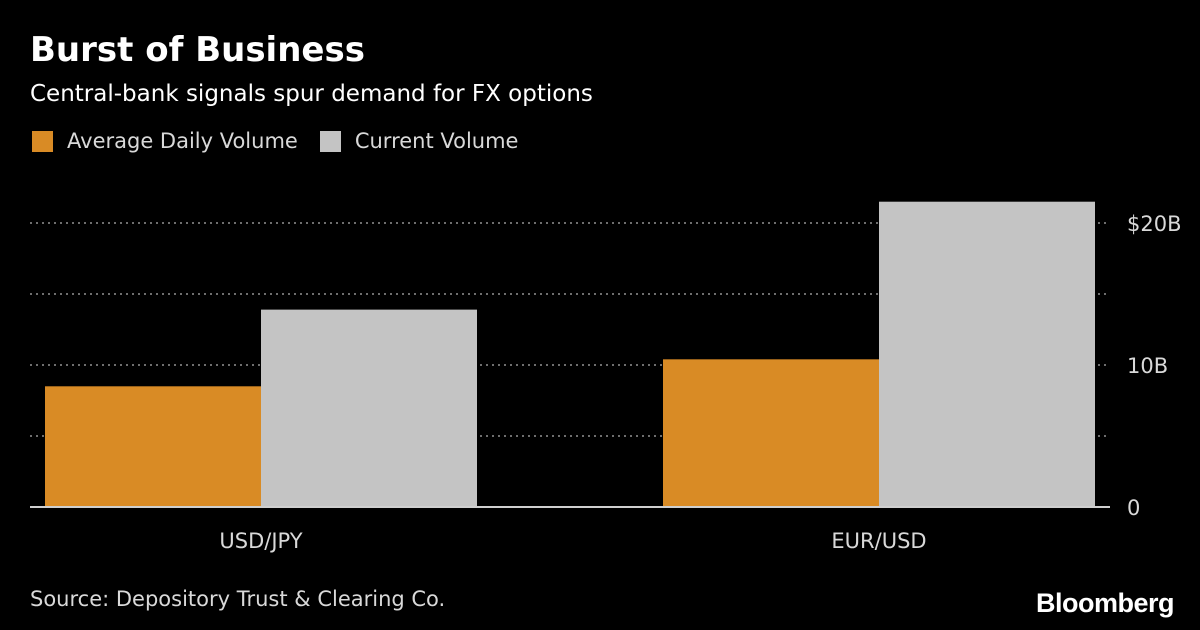 The height and width of the screenshot is (630, 1200). Describe the element at coordinates (182, 141) in the screenshot. I see `legend-label-average-daily-volume: Average Daily Volume` at that location.